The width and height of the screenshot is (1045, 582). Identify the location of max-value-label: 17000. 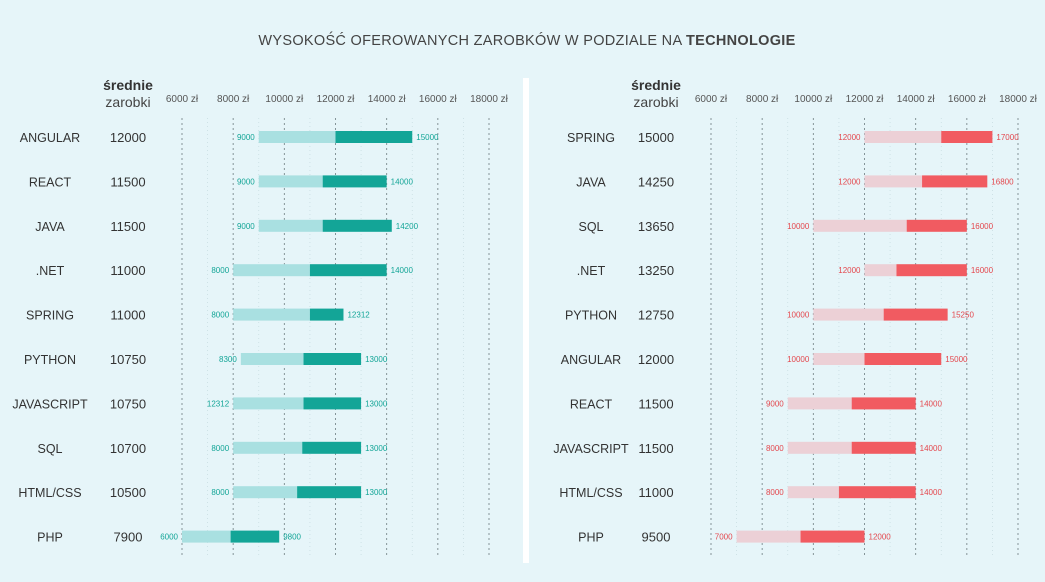
(1007, 137).